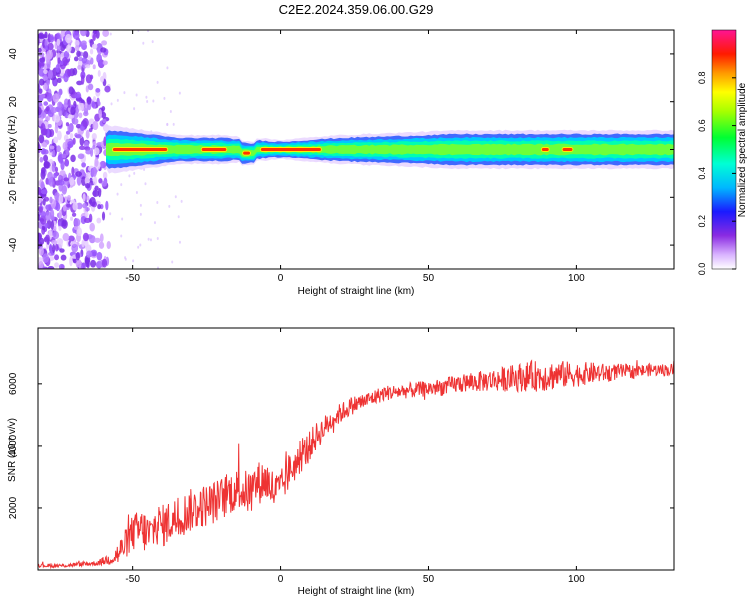 The image size is (750, 600). What do you see at coordinates (356, 9) in the screenshot?
I see `figure-title: C2E2.2024.359.06.00.G29` at bounding box center [356, 9].